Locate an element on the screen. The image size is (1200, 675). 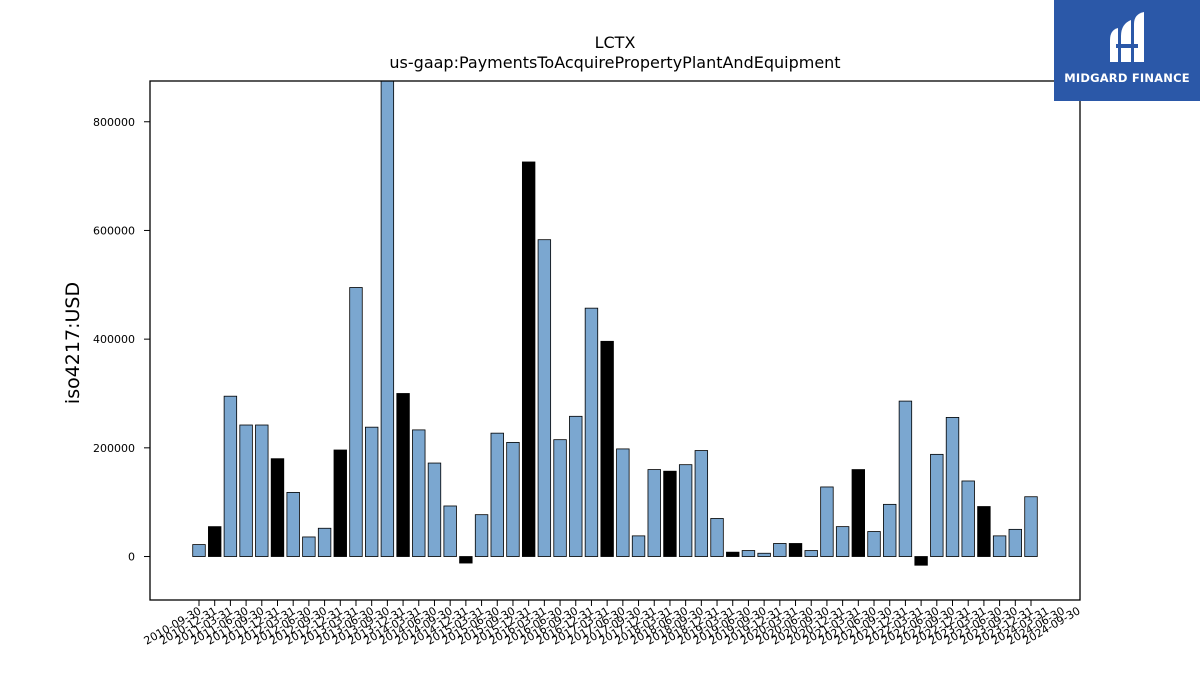
brand-logo: MIDGARD FINANCE is located at coordinates (1127, 50).